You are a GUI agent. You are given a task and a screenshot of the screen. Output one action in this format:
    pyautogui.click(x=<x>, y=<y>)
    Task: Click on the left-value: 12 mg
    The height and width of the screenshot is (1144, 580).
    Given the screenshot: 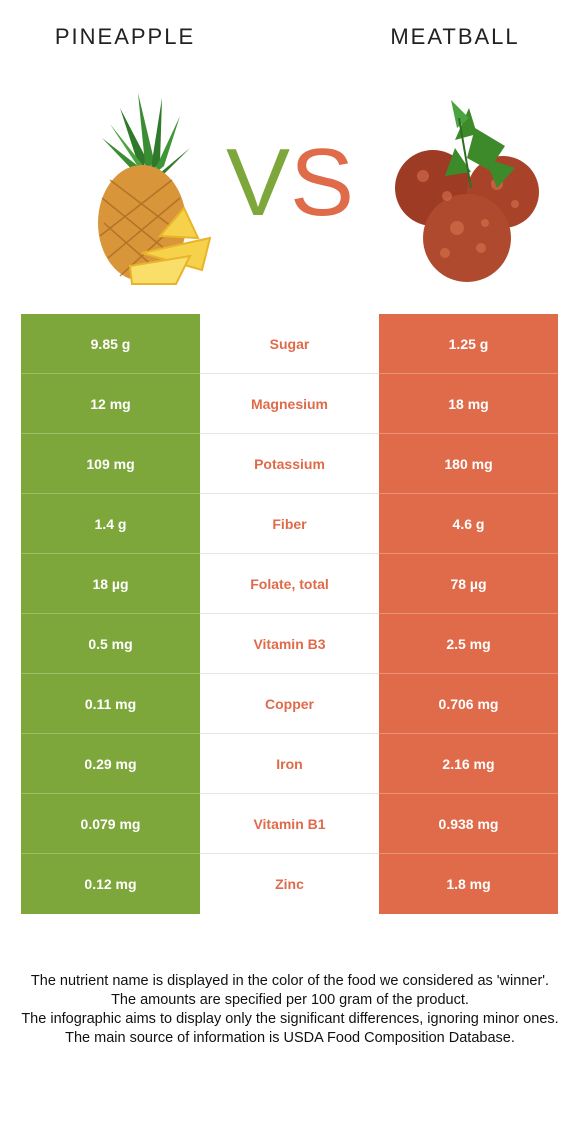 What is the action you would take?
    pyautogui.click(x=110, y=404)
    